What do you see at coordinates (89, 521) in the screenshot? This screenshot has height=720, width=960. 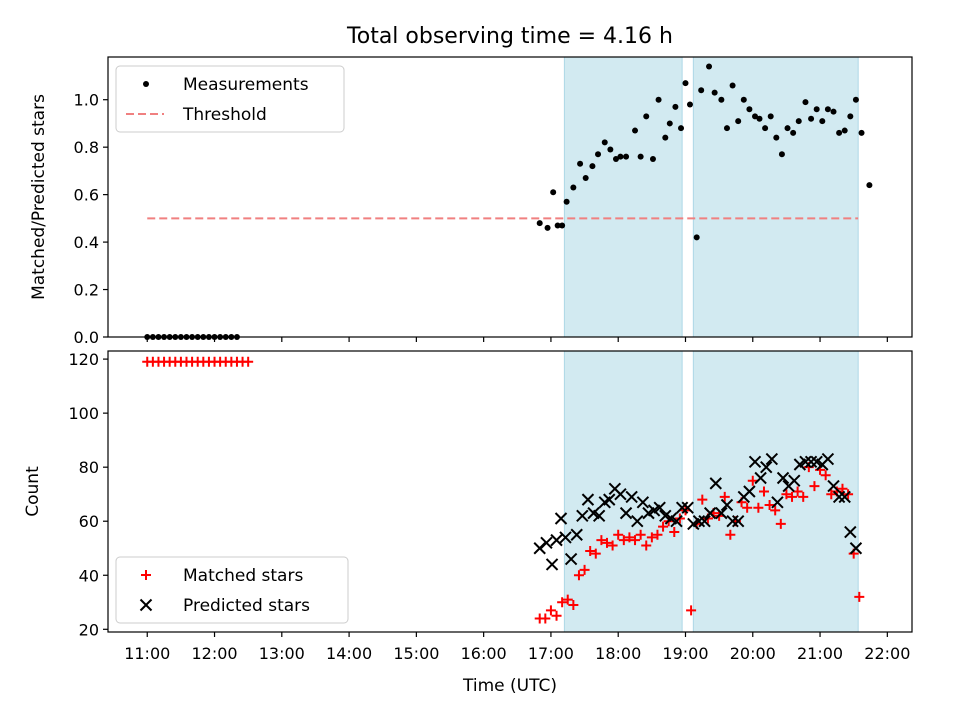 I see `y-tick-label: 60` at bounding box center [89, 521].